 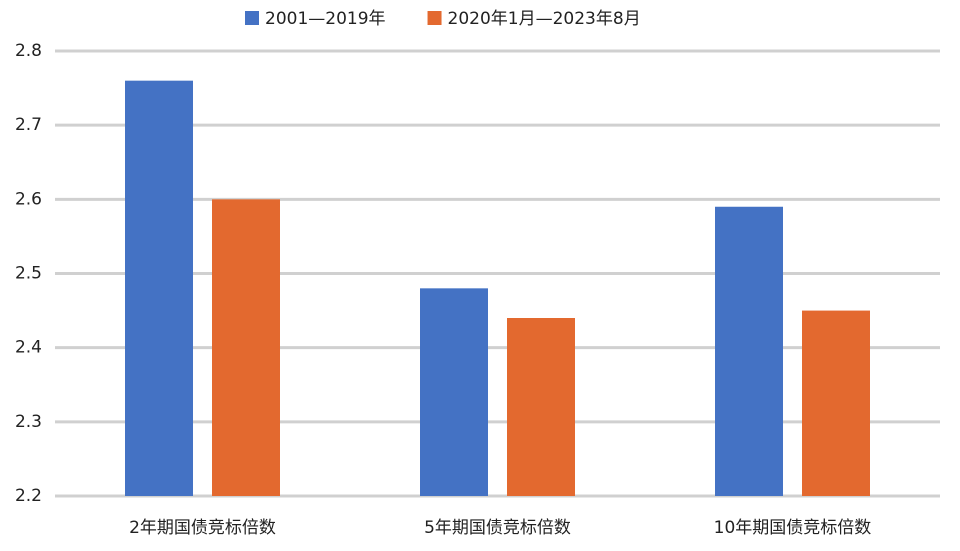 I want to click on x-tick-label: 10年期国债竞标倍数, so click(x=793, y=528).